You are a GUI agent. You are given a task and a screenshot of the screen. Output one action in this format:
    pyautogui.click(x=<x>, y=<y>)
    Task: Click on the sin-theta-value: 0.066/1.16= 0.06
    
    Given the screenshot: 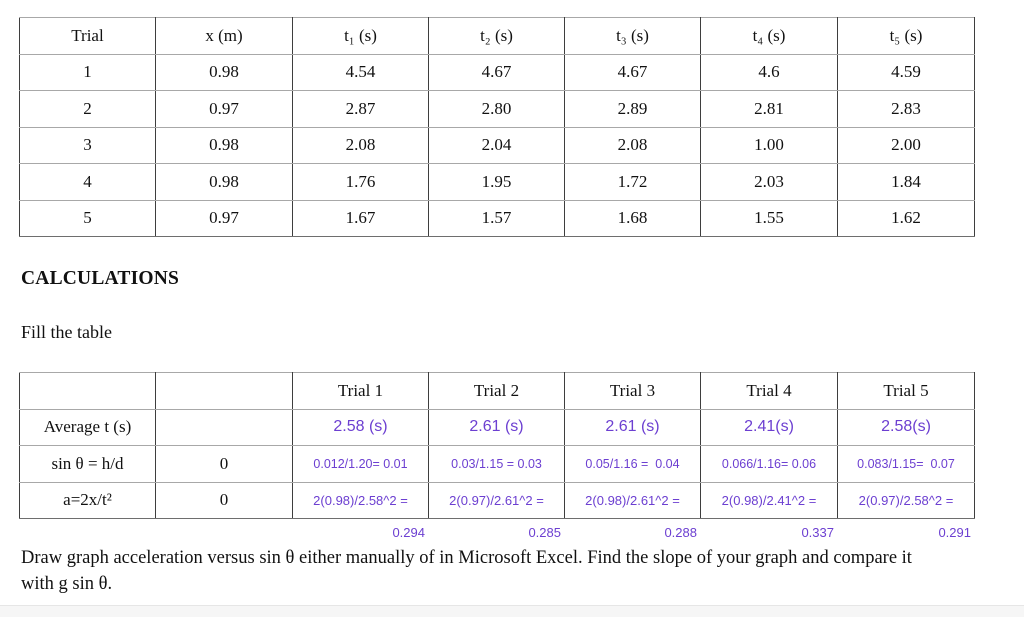 What is the action you would take?
    pyautogui.click(x=769, y=464)
    